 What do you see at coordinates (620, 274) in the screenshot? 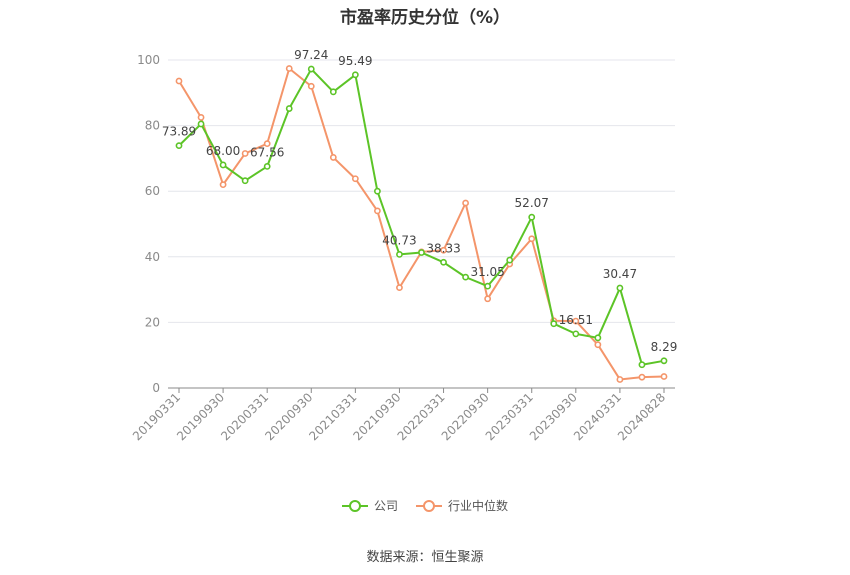
I see `company-data-label: 30.47` at bounding box center [620, 274].